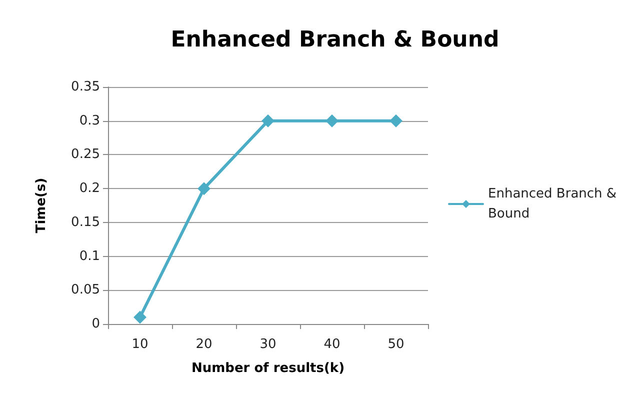  Describe the element at coordinates (85, 290) in the screenshot. I see `y-tick-label: 0.05` at that location.